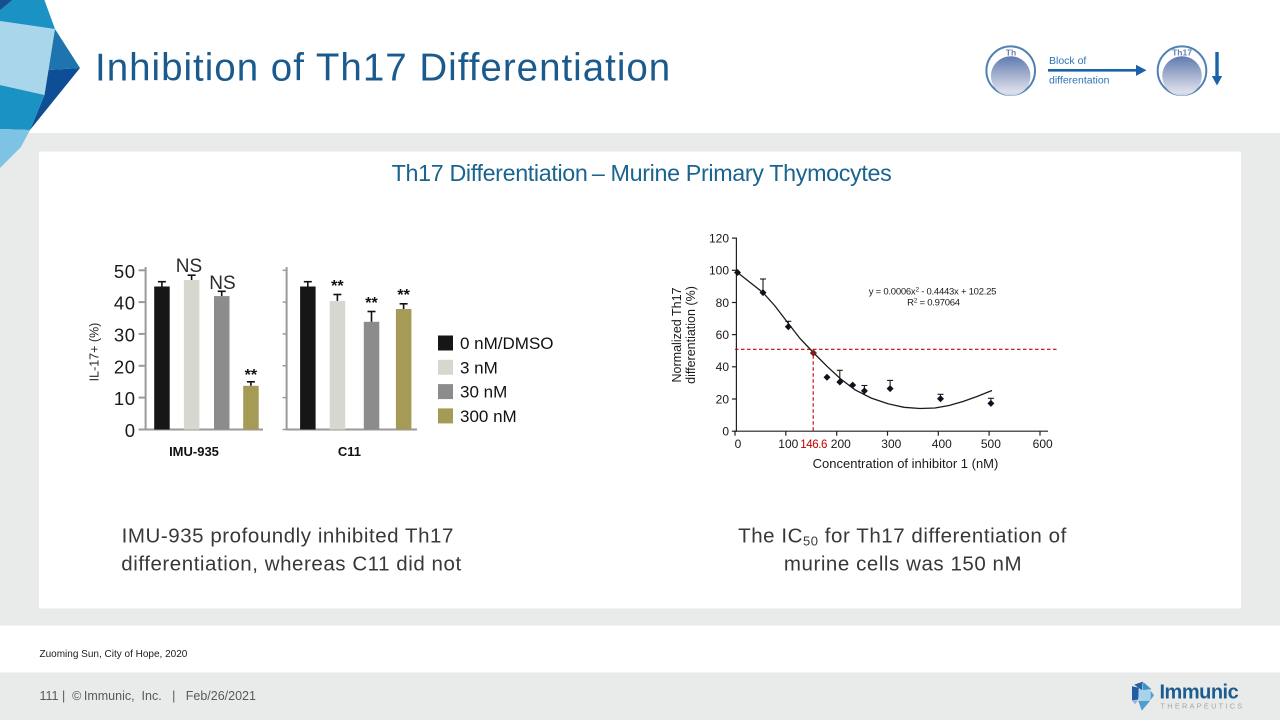 Image resolution: width=1280 pixels, height=725 pixels. Describe the element at coordinates (125, 398) in the screenshot. I see `svg-text: 10` at that location.